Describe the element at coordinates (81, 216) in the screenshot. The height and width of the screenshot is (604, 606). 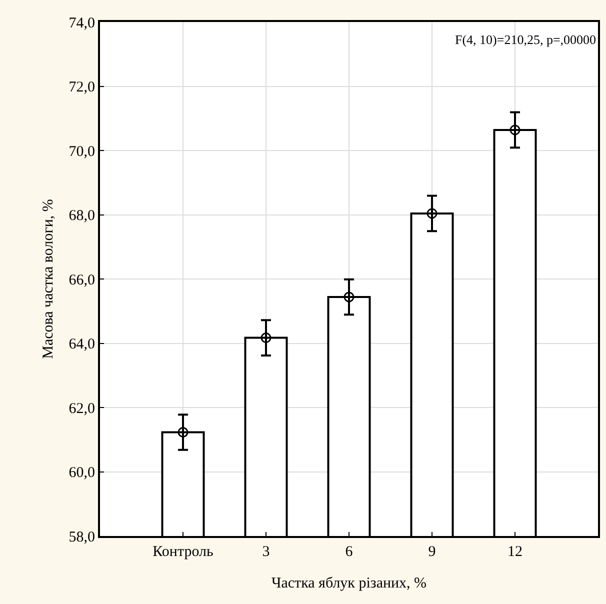
I see `y-tick-label: 68,0` at that location.